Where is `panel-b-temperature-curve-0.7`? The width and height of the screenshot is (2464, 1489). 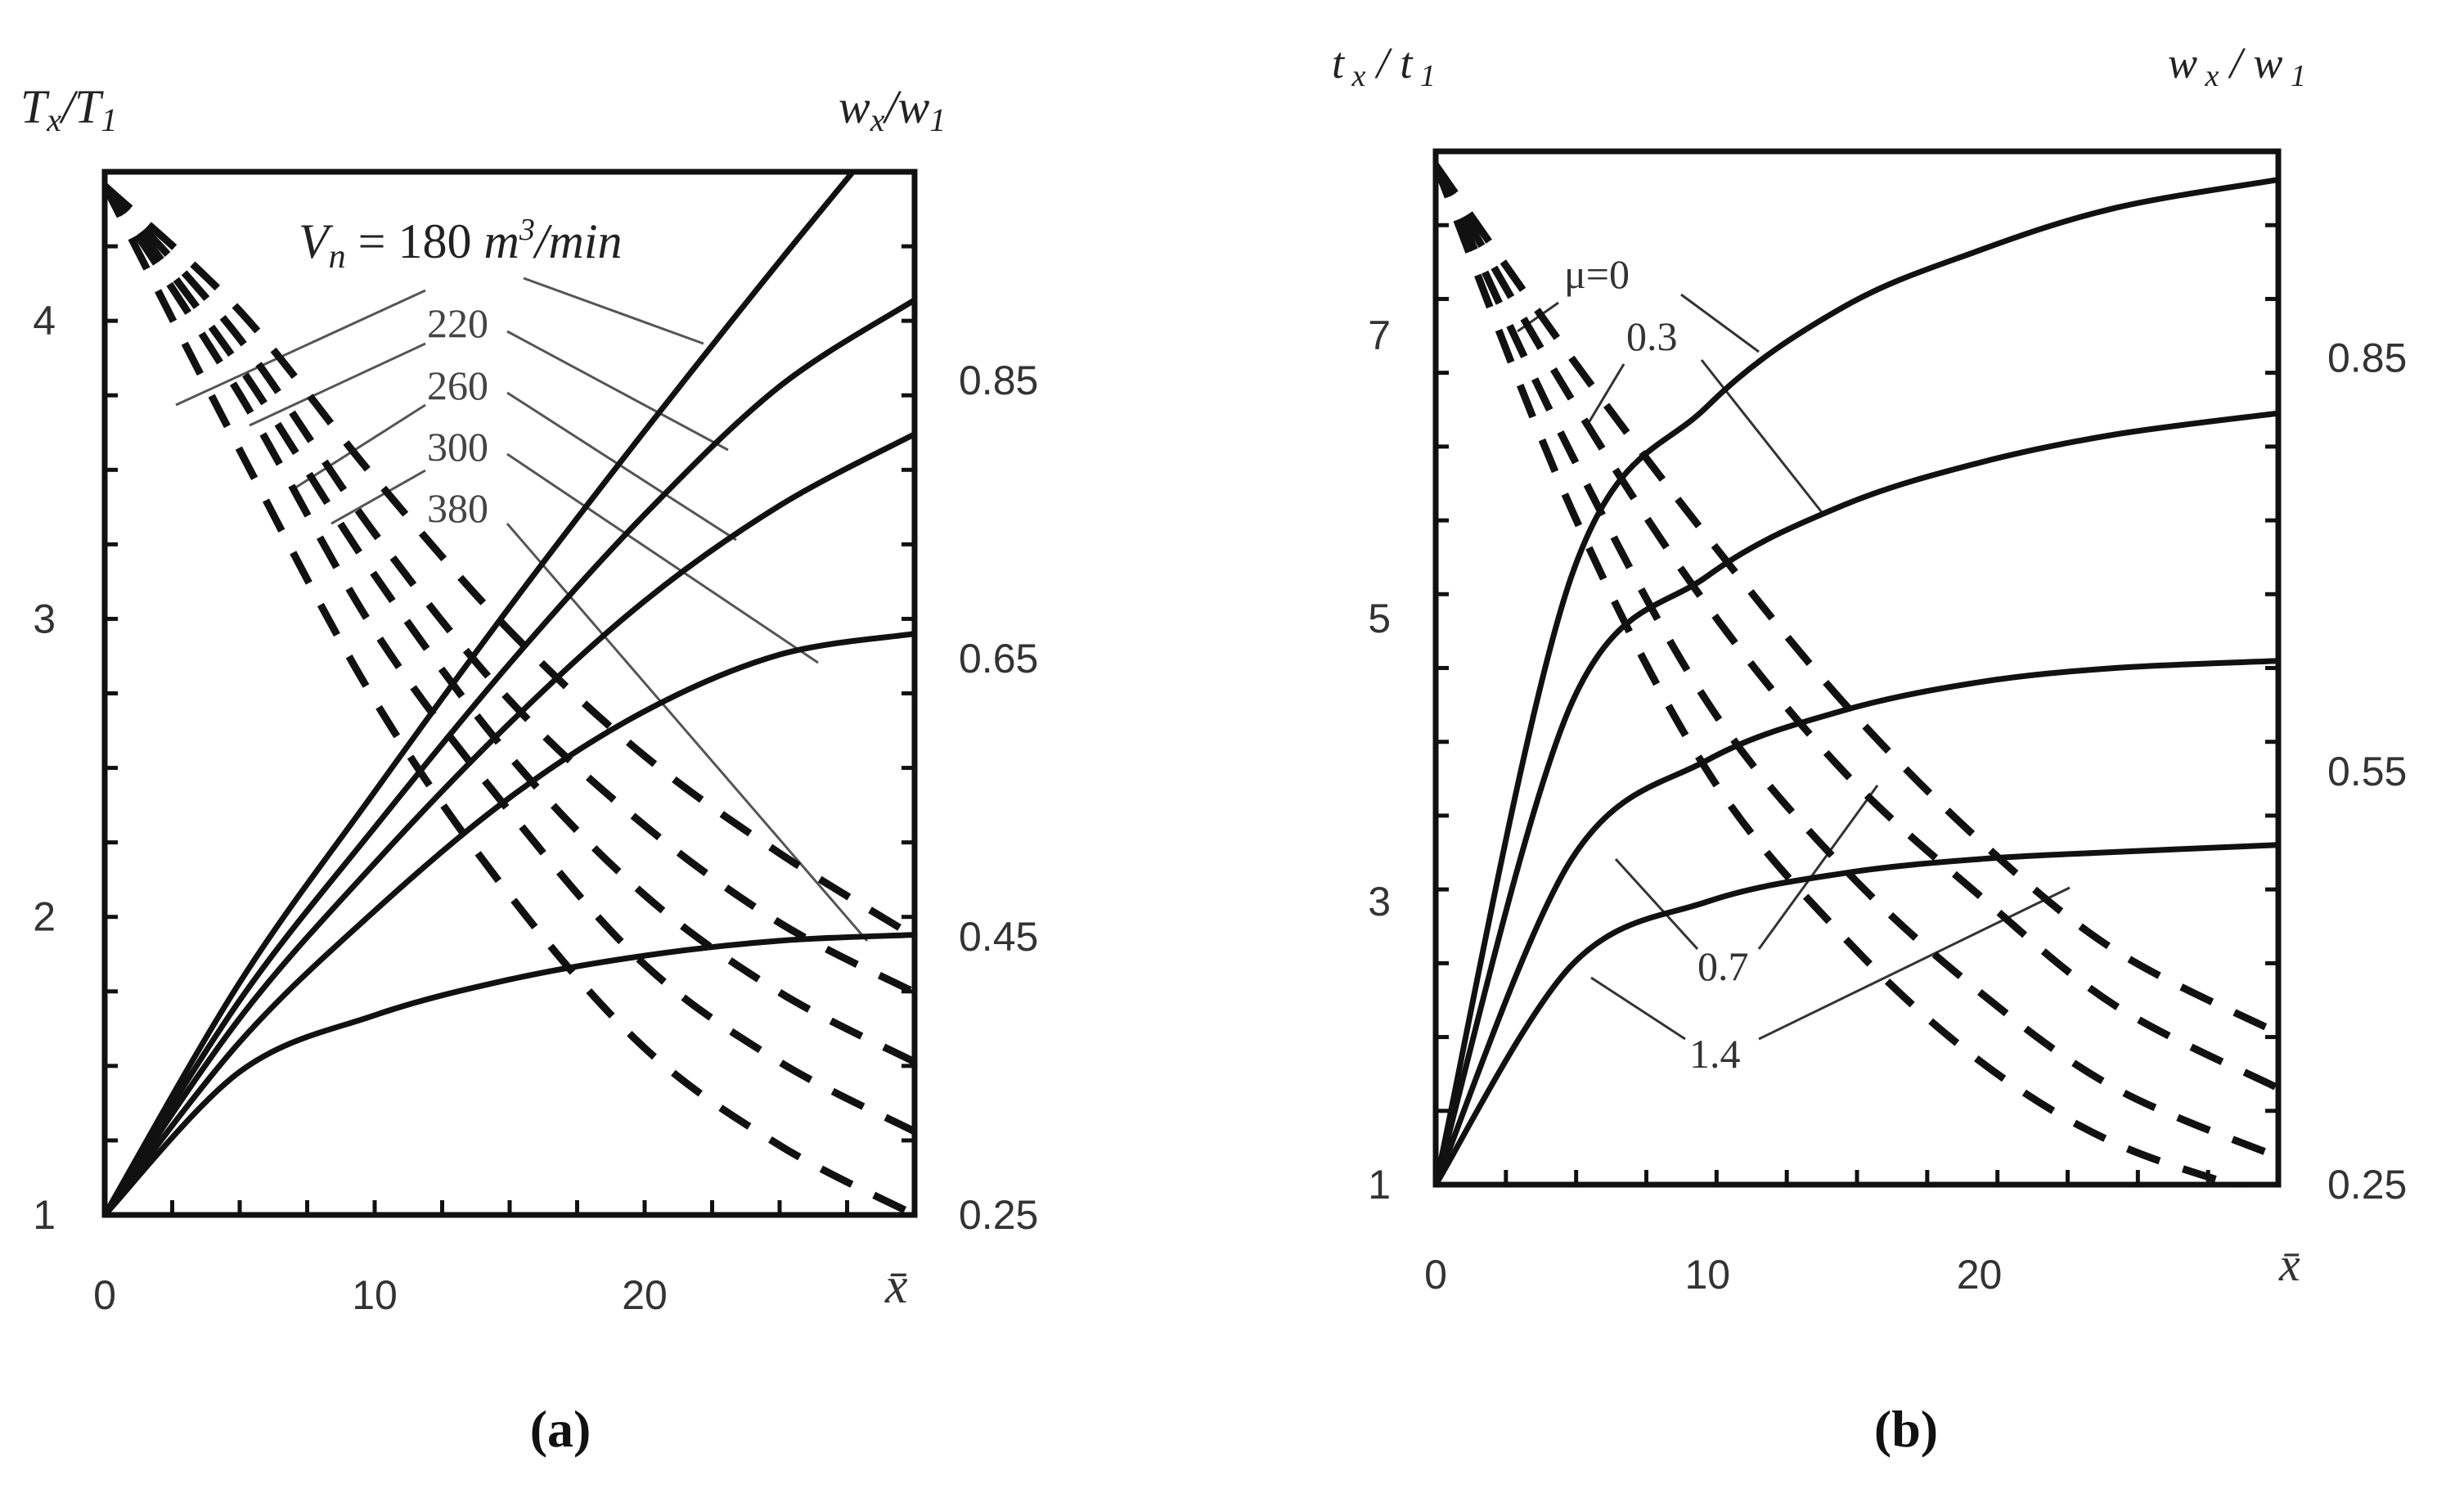 panel-b-temperature-curve-0.7 is located at coordinates (1857, 921).